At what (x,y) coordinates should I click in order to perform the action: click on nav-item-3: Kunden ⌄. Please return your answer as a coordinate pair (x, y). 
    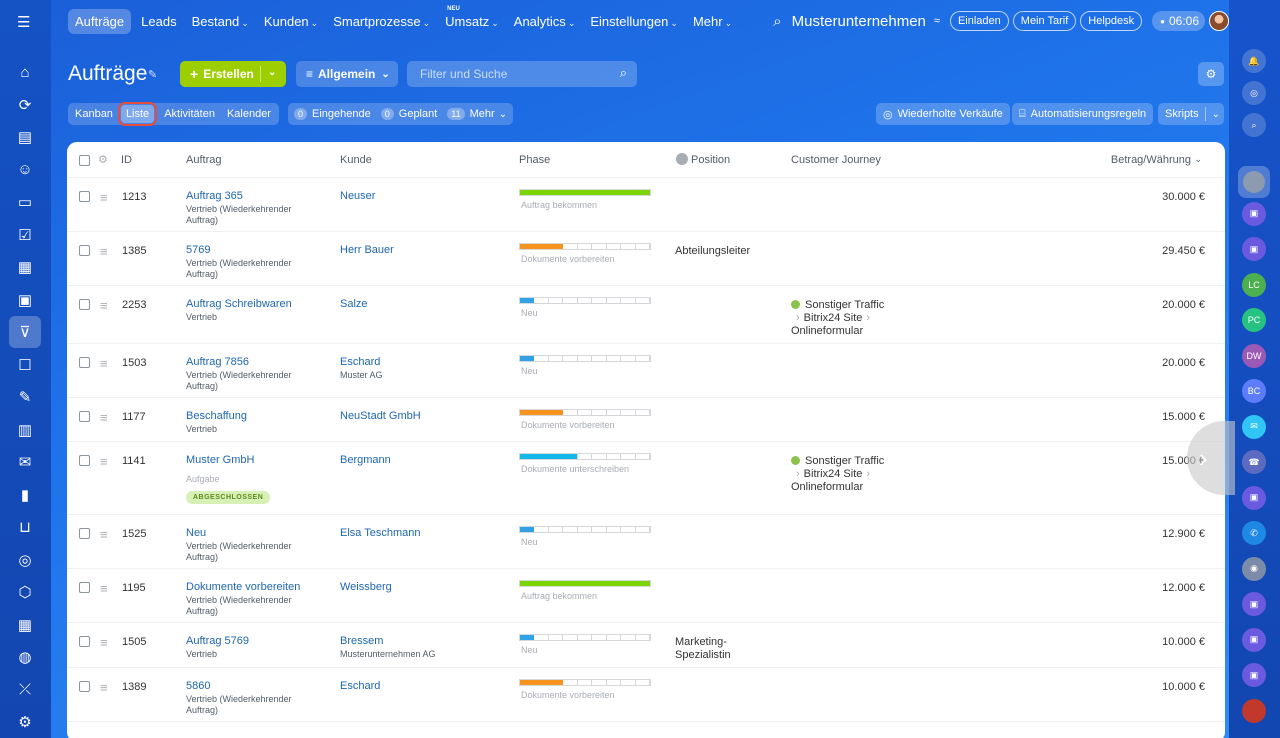
    Looking at the image, I should click on (291, 21).